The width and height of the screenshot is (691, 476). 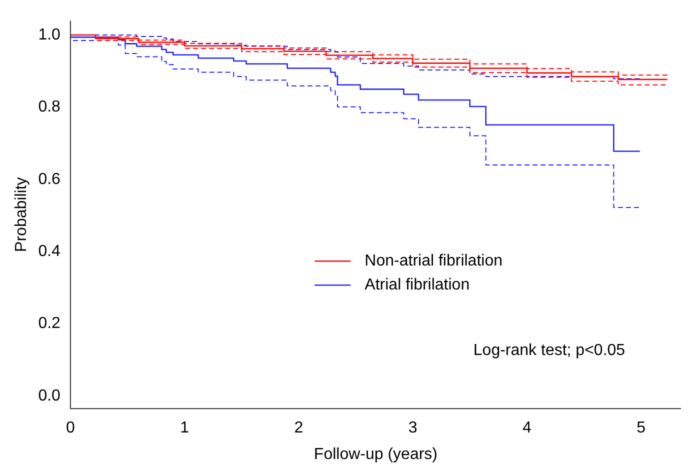 What do you see at coordinates (49, 35) in the screenshot?
I see `y-tick-label: 1.0` at bounding box center [49, 35].